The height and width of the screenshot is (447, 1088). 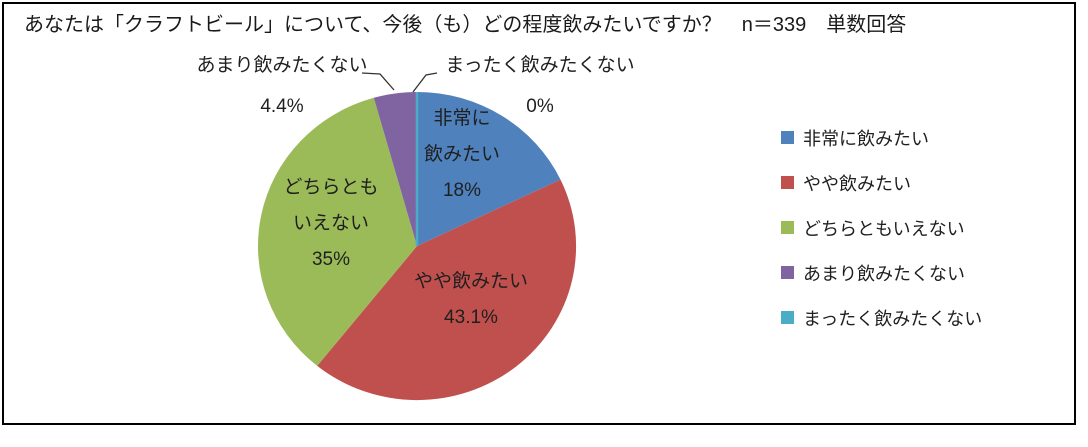 I want to click on legend-item-strong: 非常に飲みたい, so click(x=881, y=137).